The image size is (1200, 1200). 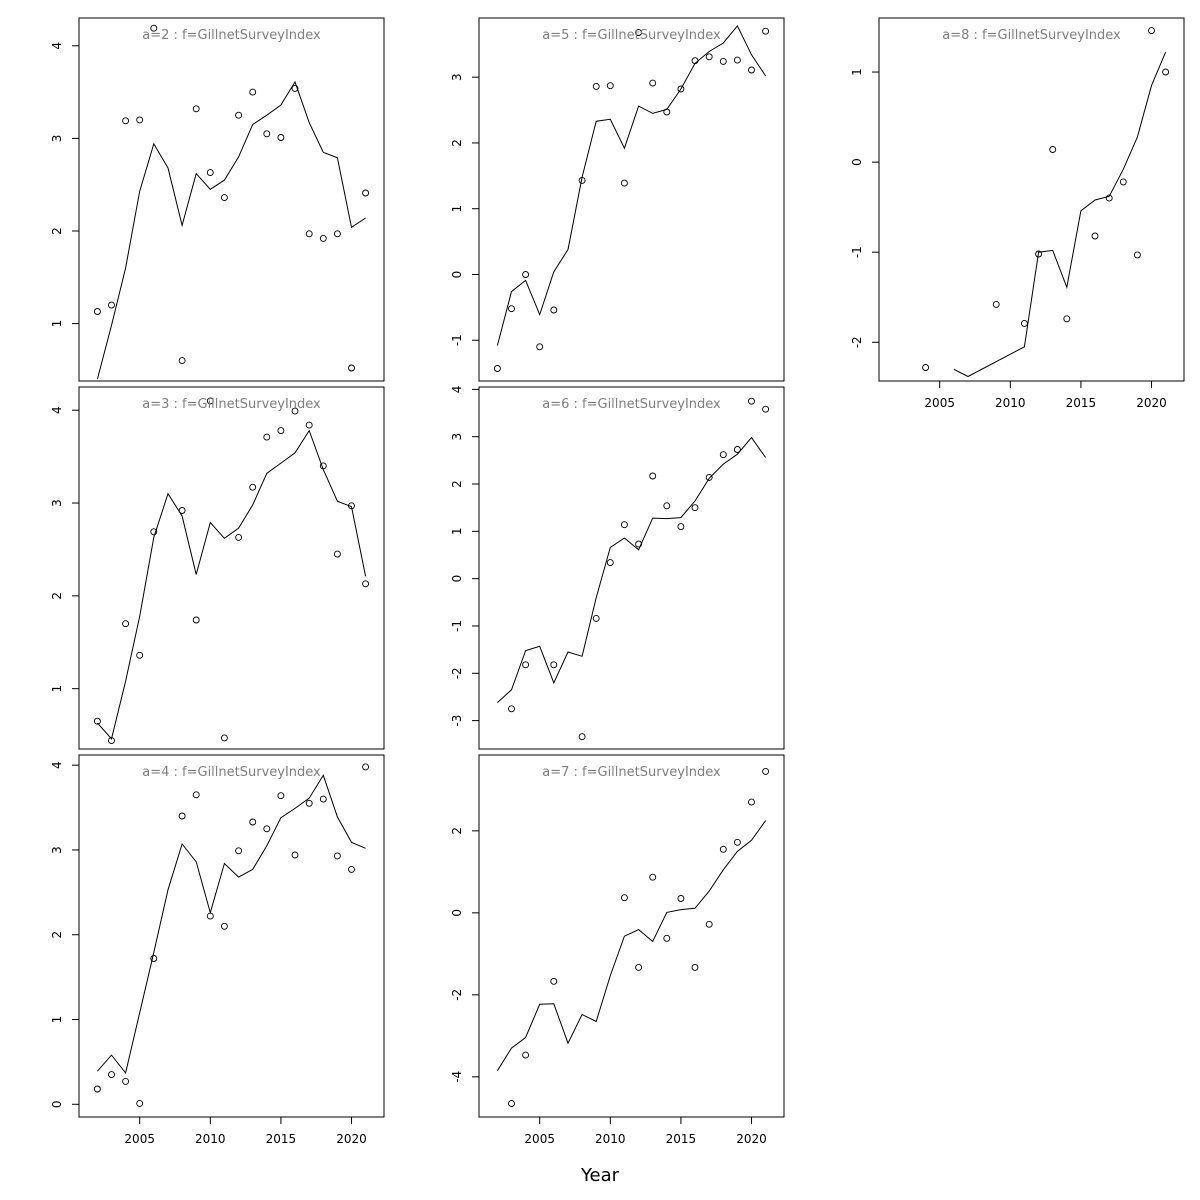 I want to click on panel-7-x-tick-label: 2010, so click(x=1010, y=403).